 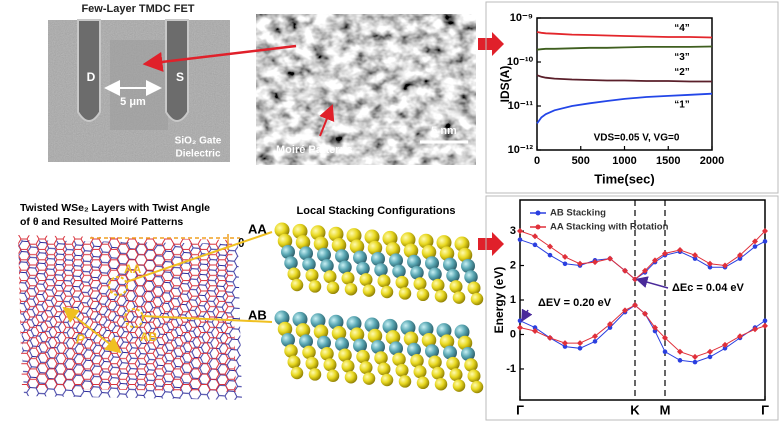 I want to click on legend-marker, so click(x=538, y=227).